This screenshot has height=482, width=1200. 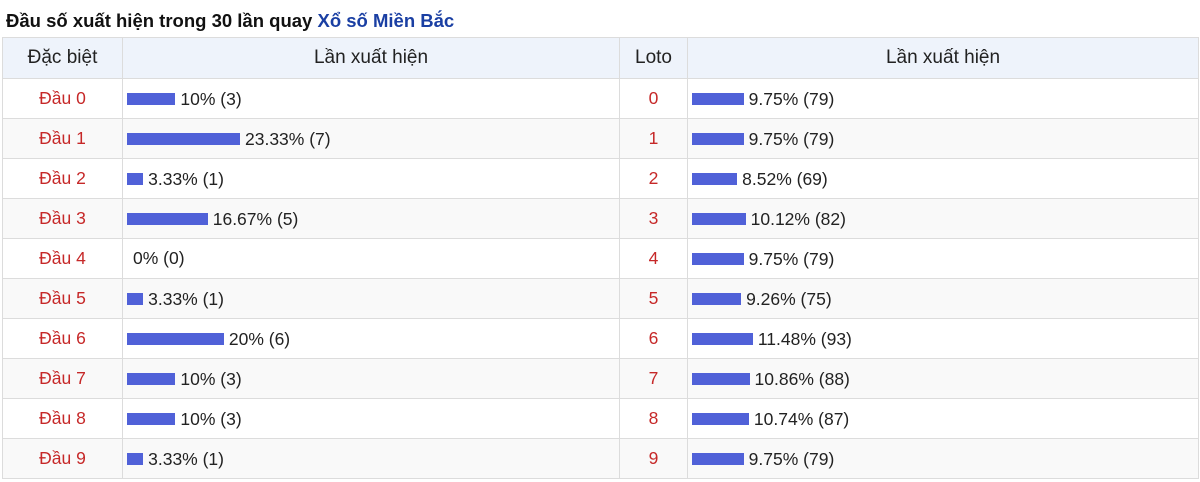 I want to click on loto-head-label: 6, so click(x=653, y=338).